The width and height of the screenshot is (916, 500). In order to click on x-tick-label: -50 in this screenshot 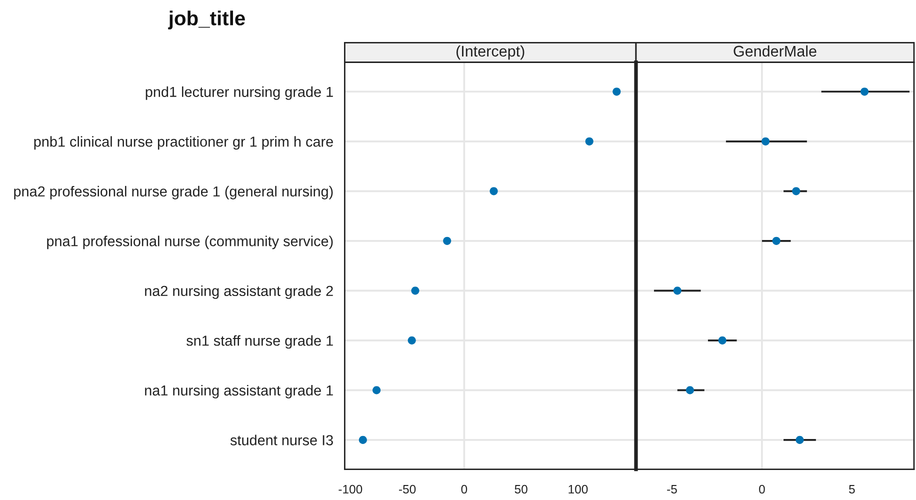, I will do `click(407, 489)`.